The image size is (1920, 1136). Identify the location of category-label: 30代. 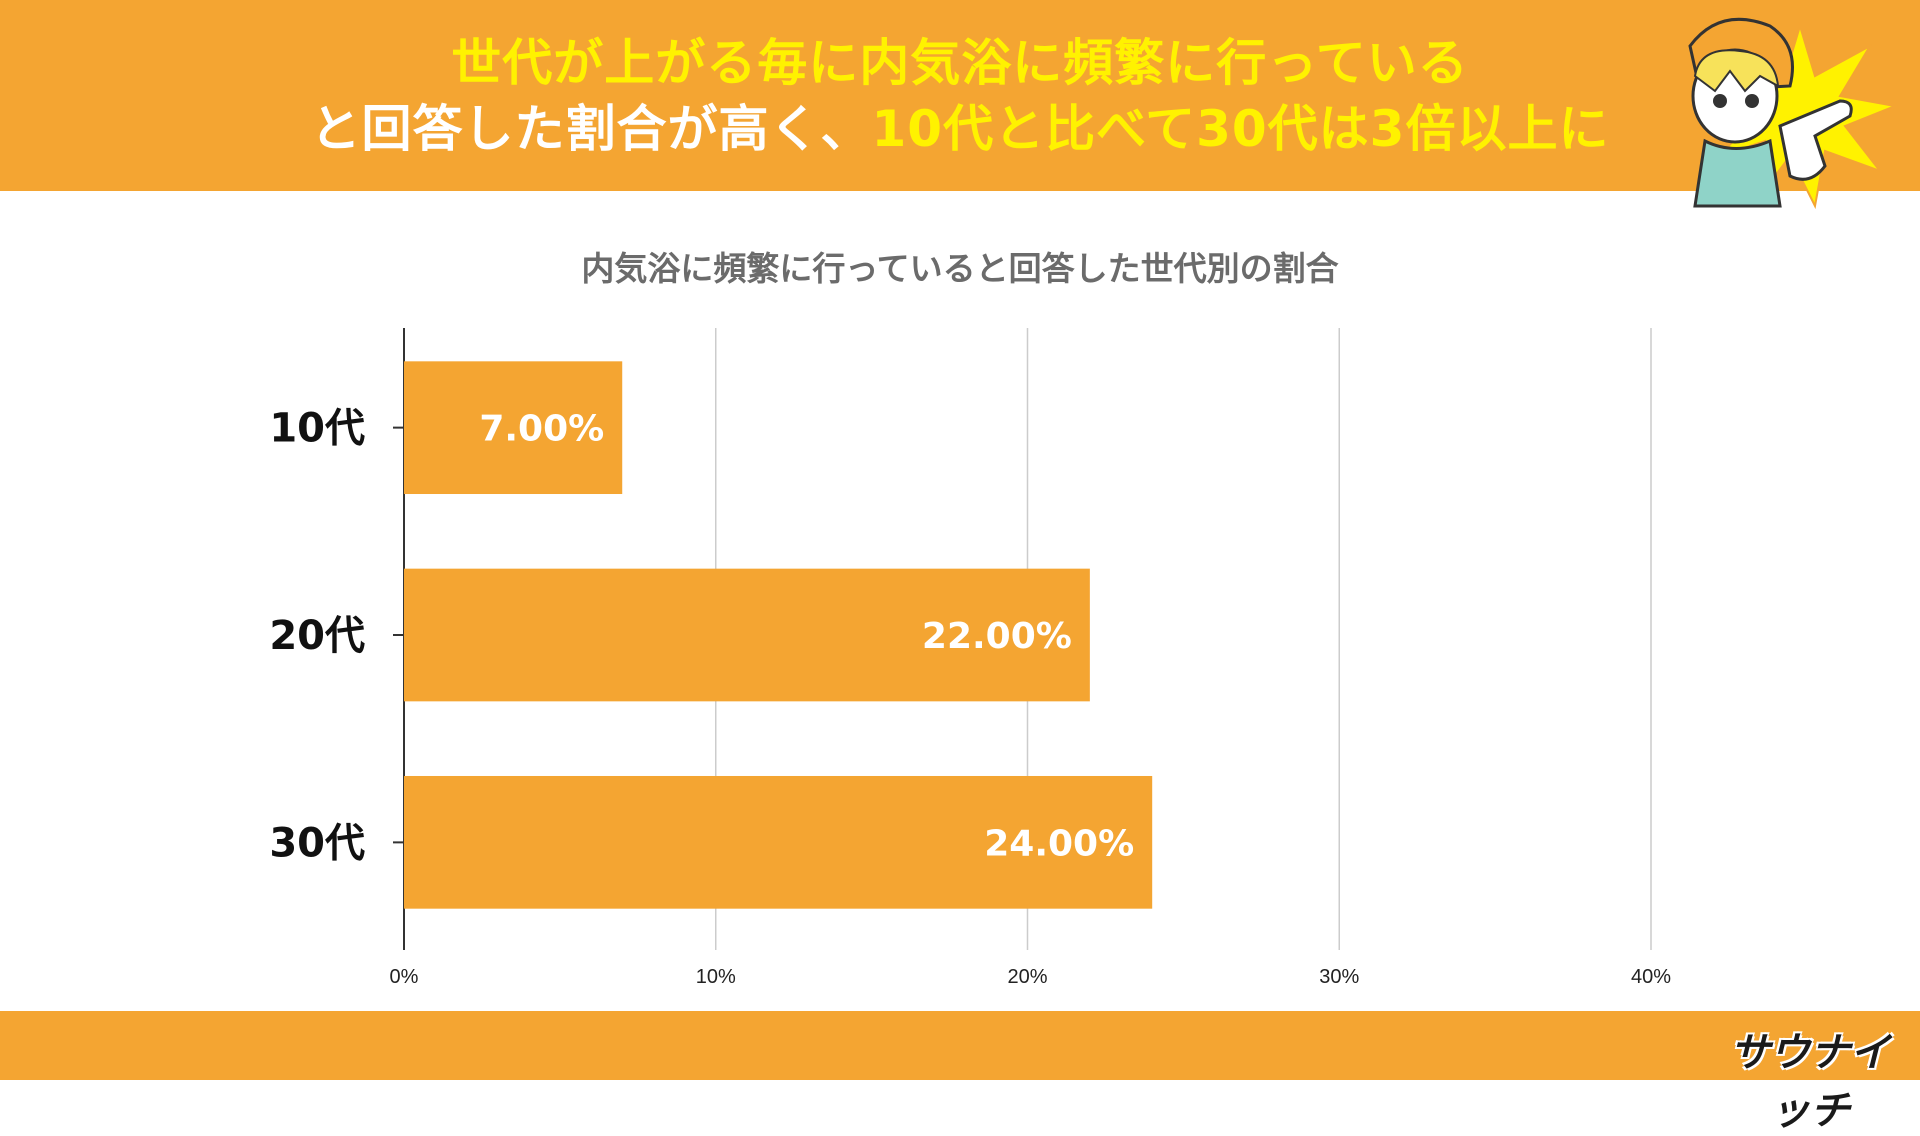
(317, 843).